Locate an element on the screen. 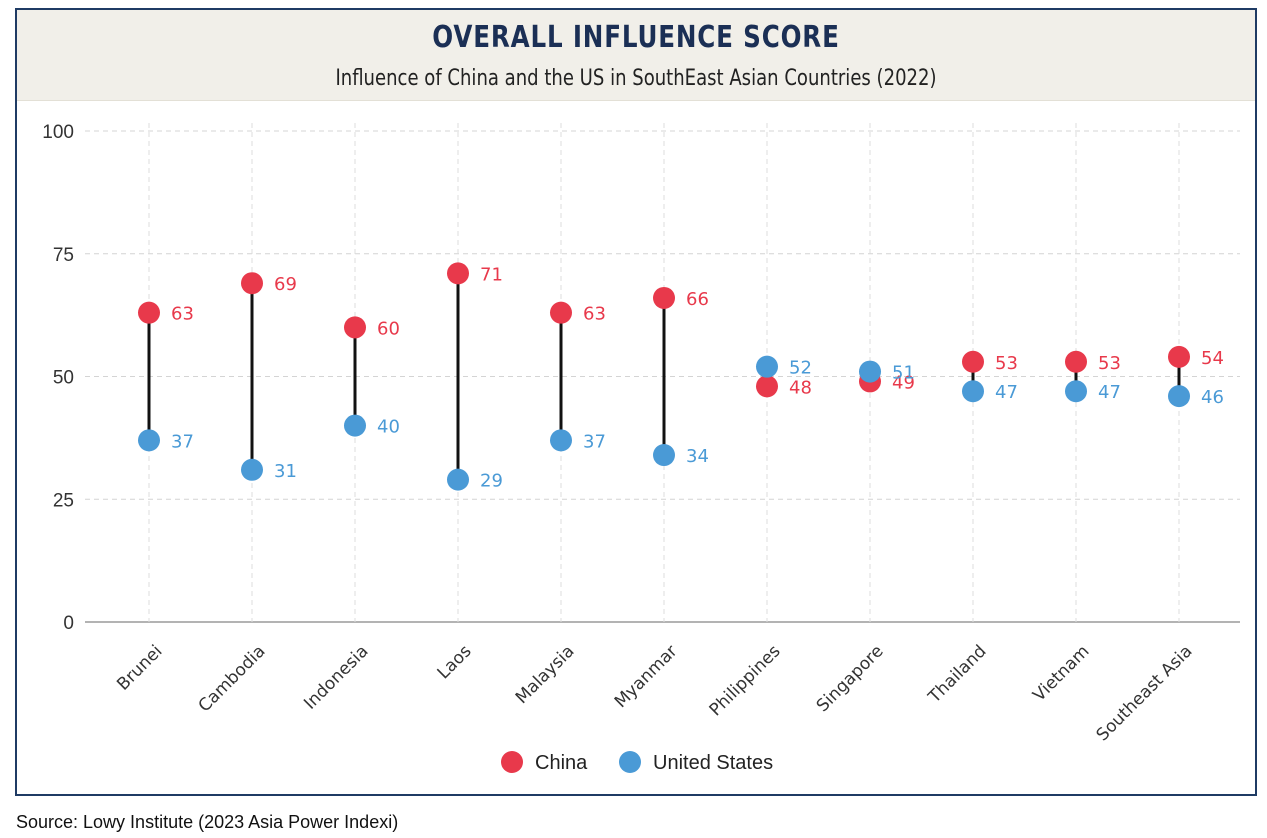 The height and width of the screenshot is (838, 1267). x-category-label: Indonesia is located at coordinates (336, 677).